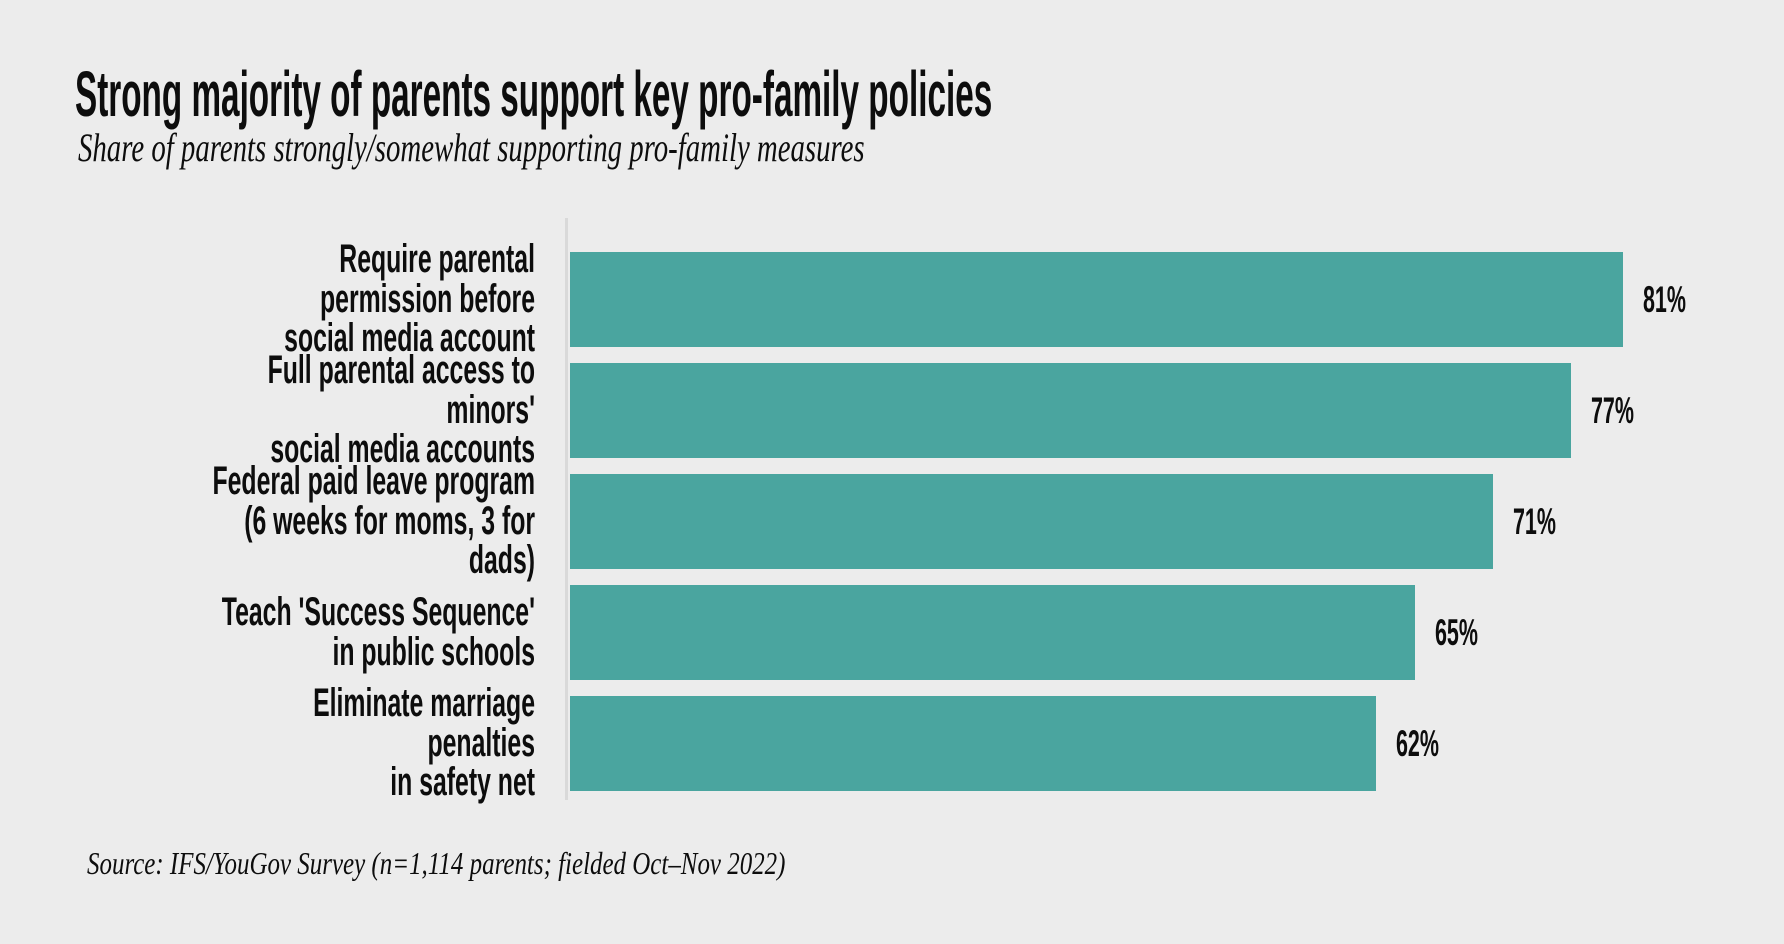  What do you see at coordinates (401, 390) in the screenshot?
I see `category-label-line: Full parental access to minors'` at bounding box center [401, 390].